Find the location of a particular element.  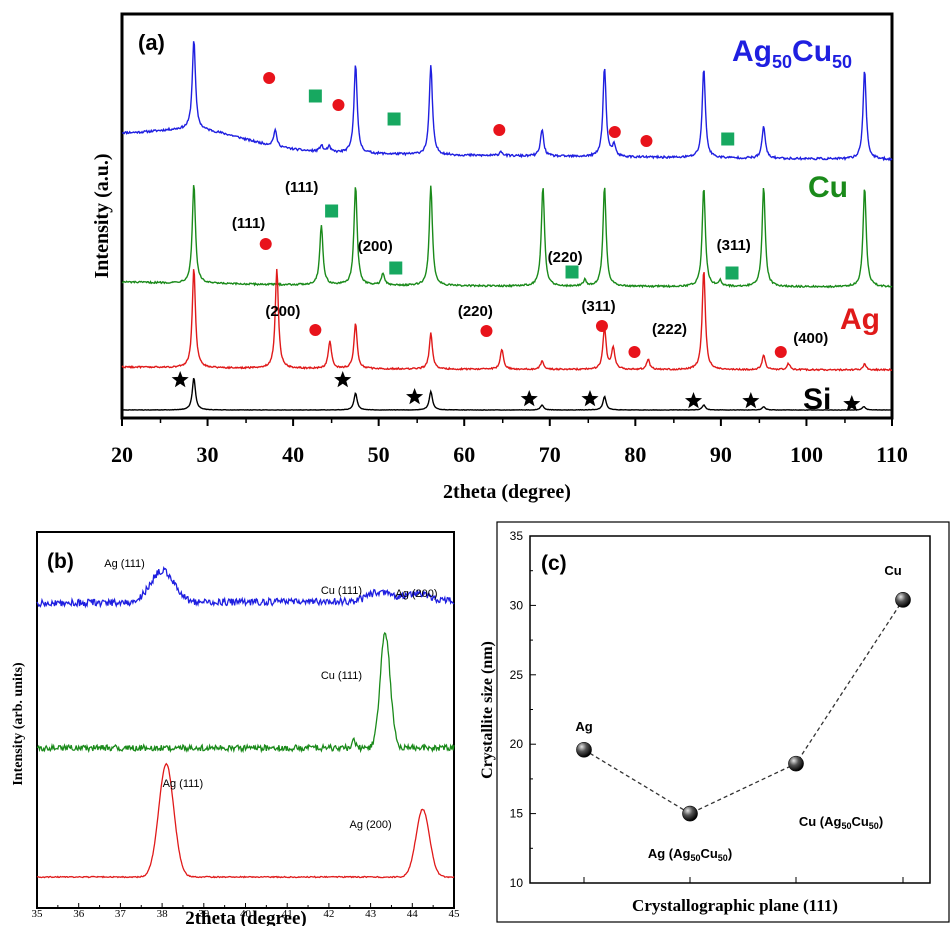

panel-c-x-ticks is located at coordinates (743, 880).